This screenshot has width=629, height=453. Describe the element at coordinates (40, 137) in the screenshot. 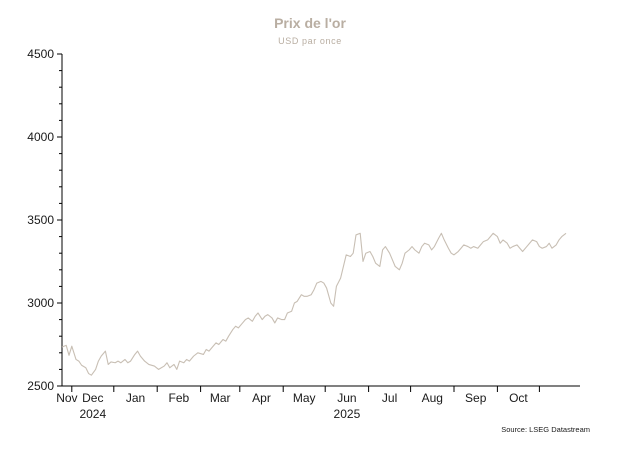

I see `y-tick-label: 4000` at that location.